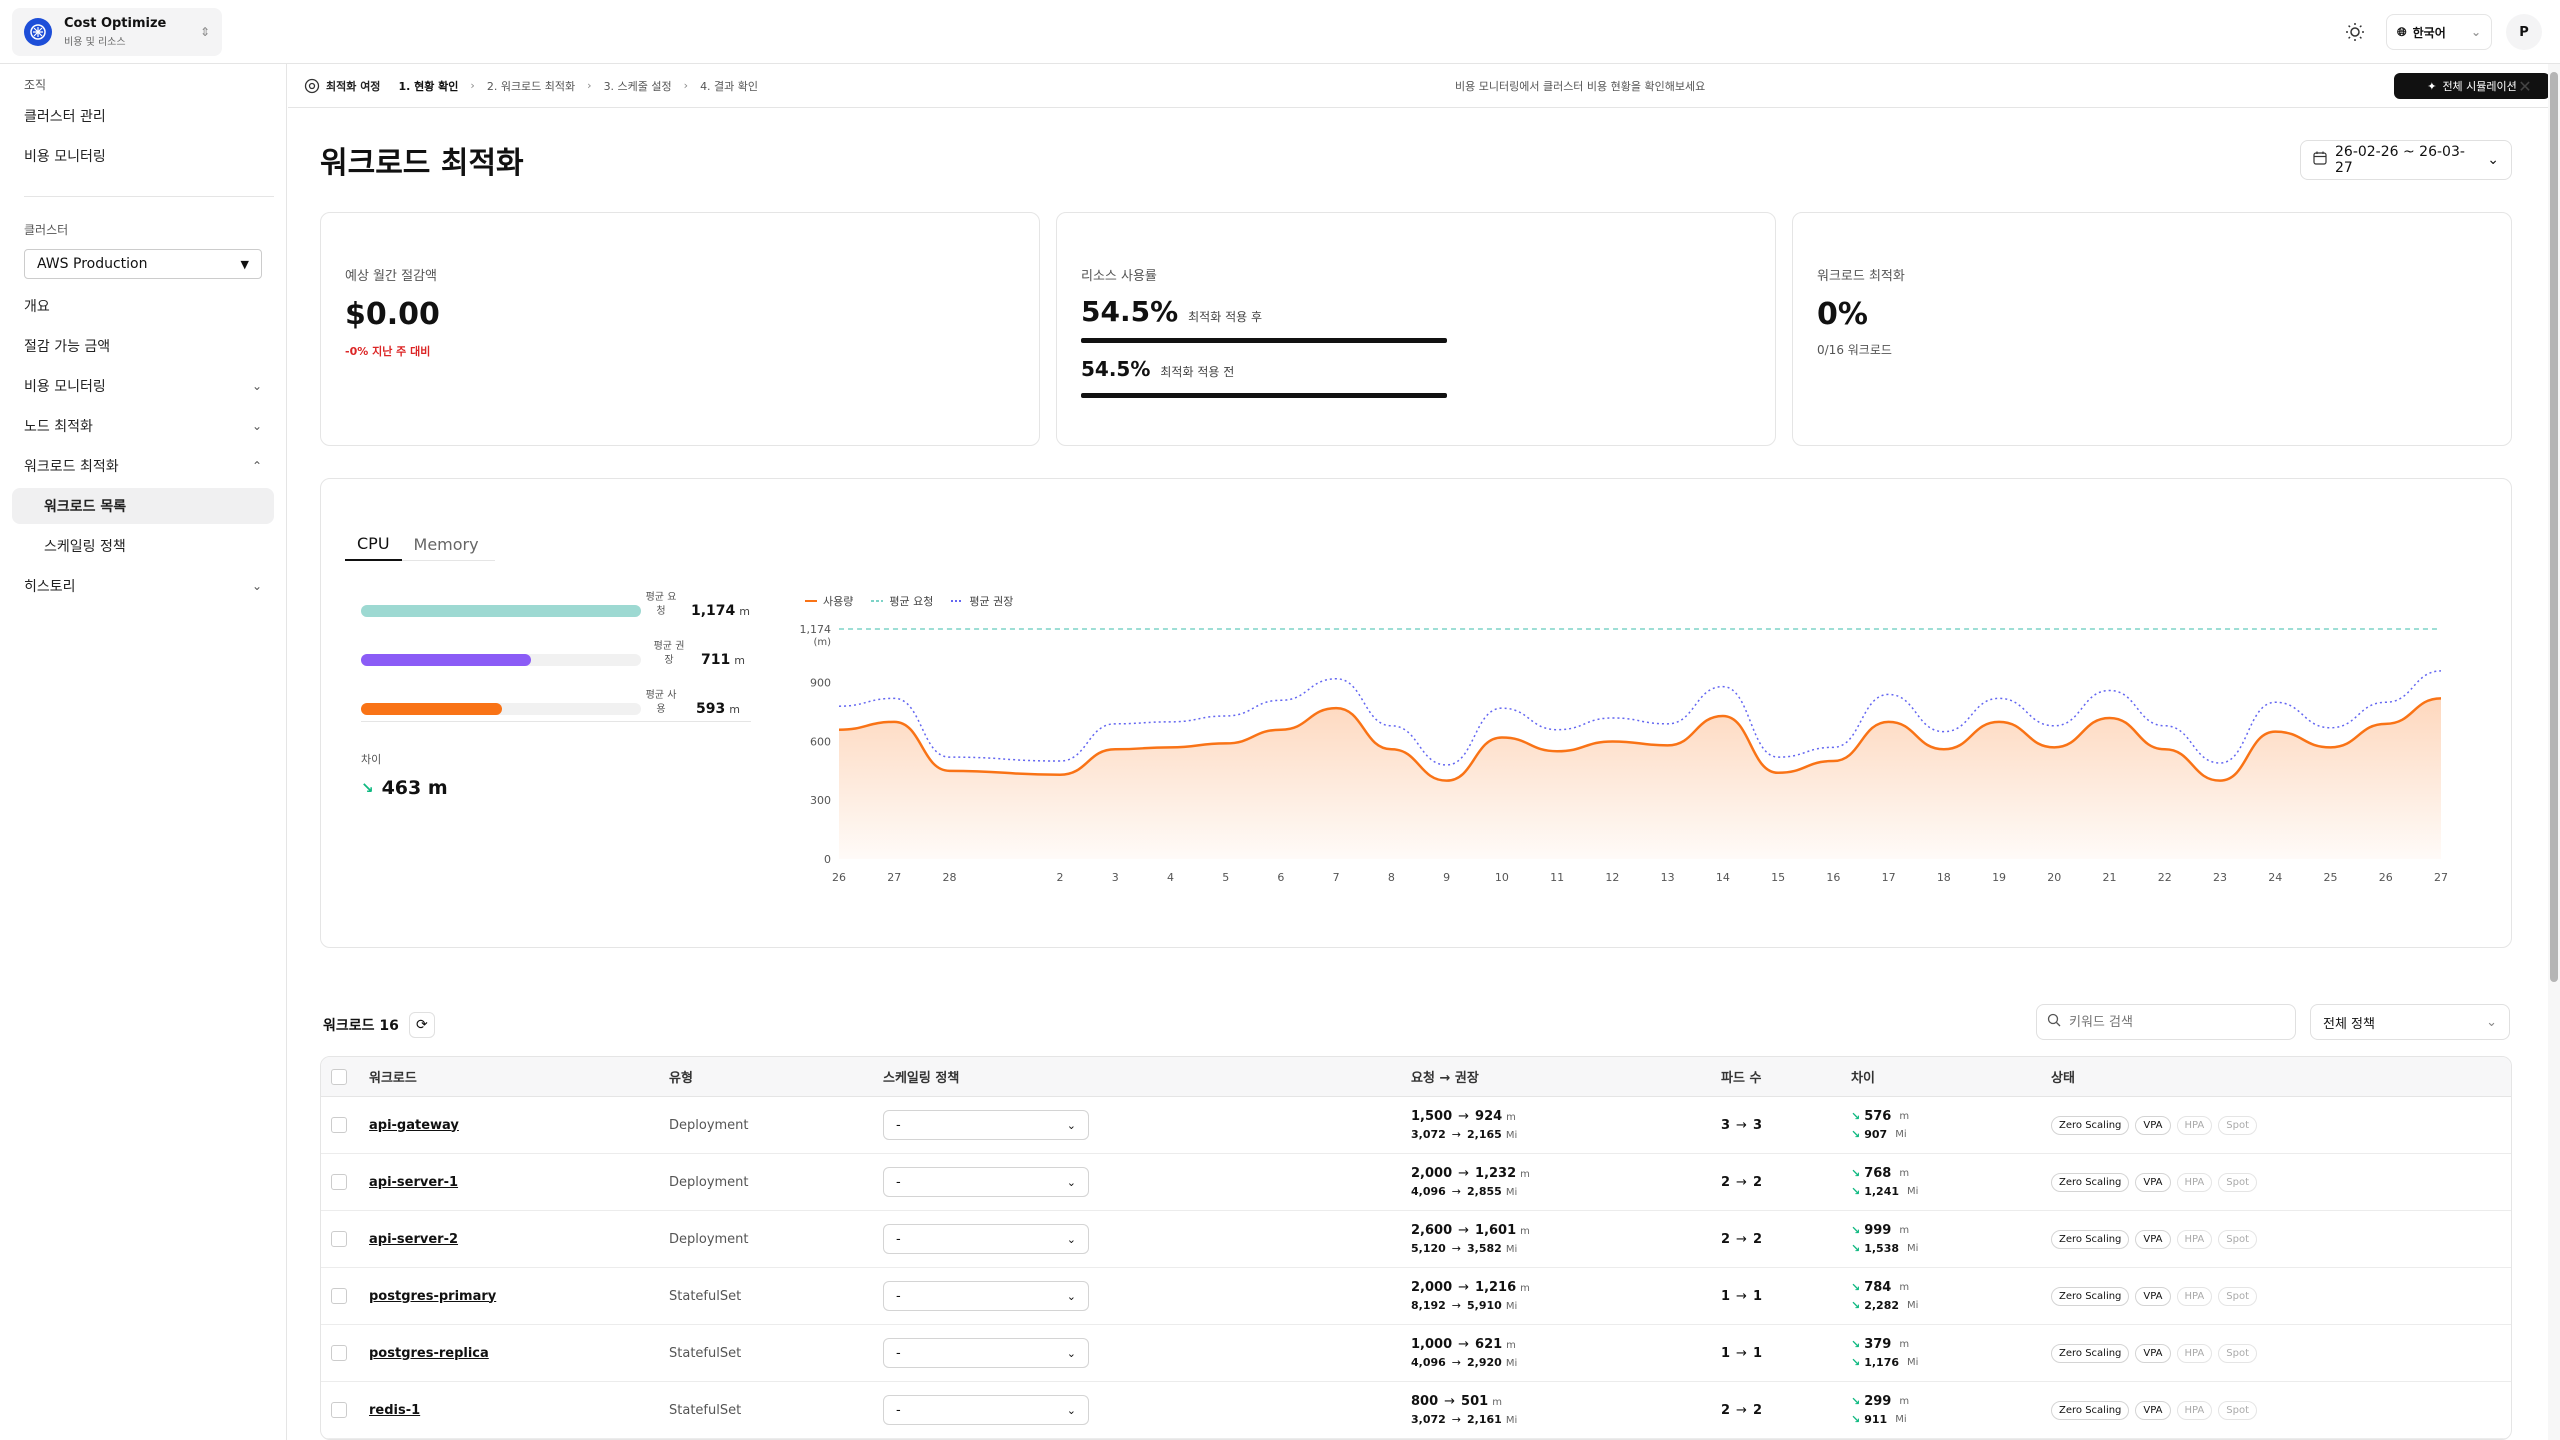 The image size is (2560, 1440). I want to click on mem-recommend: 2,165, so click(1484, 1134).